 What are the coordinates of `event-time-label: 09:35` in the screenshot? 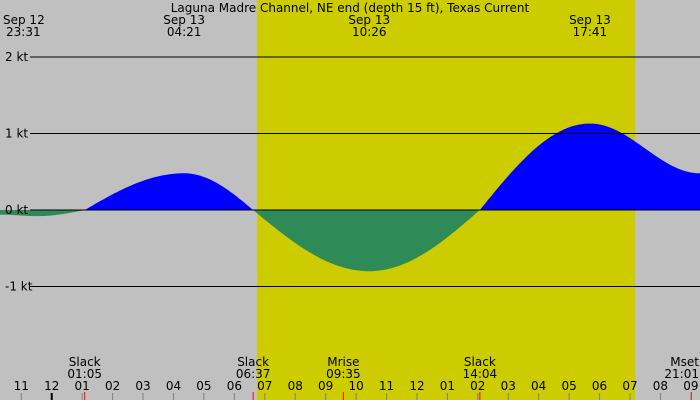 It's located at (343, 374).